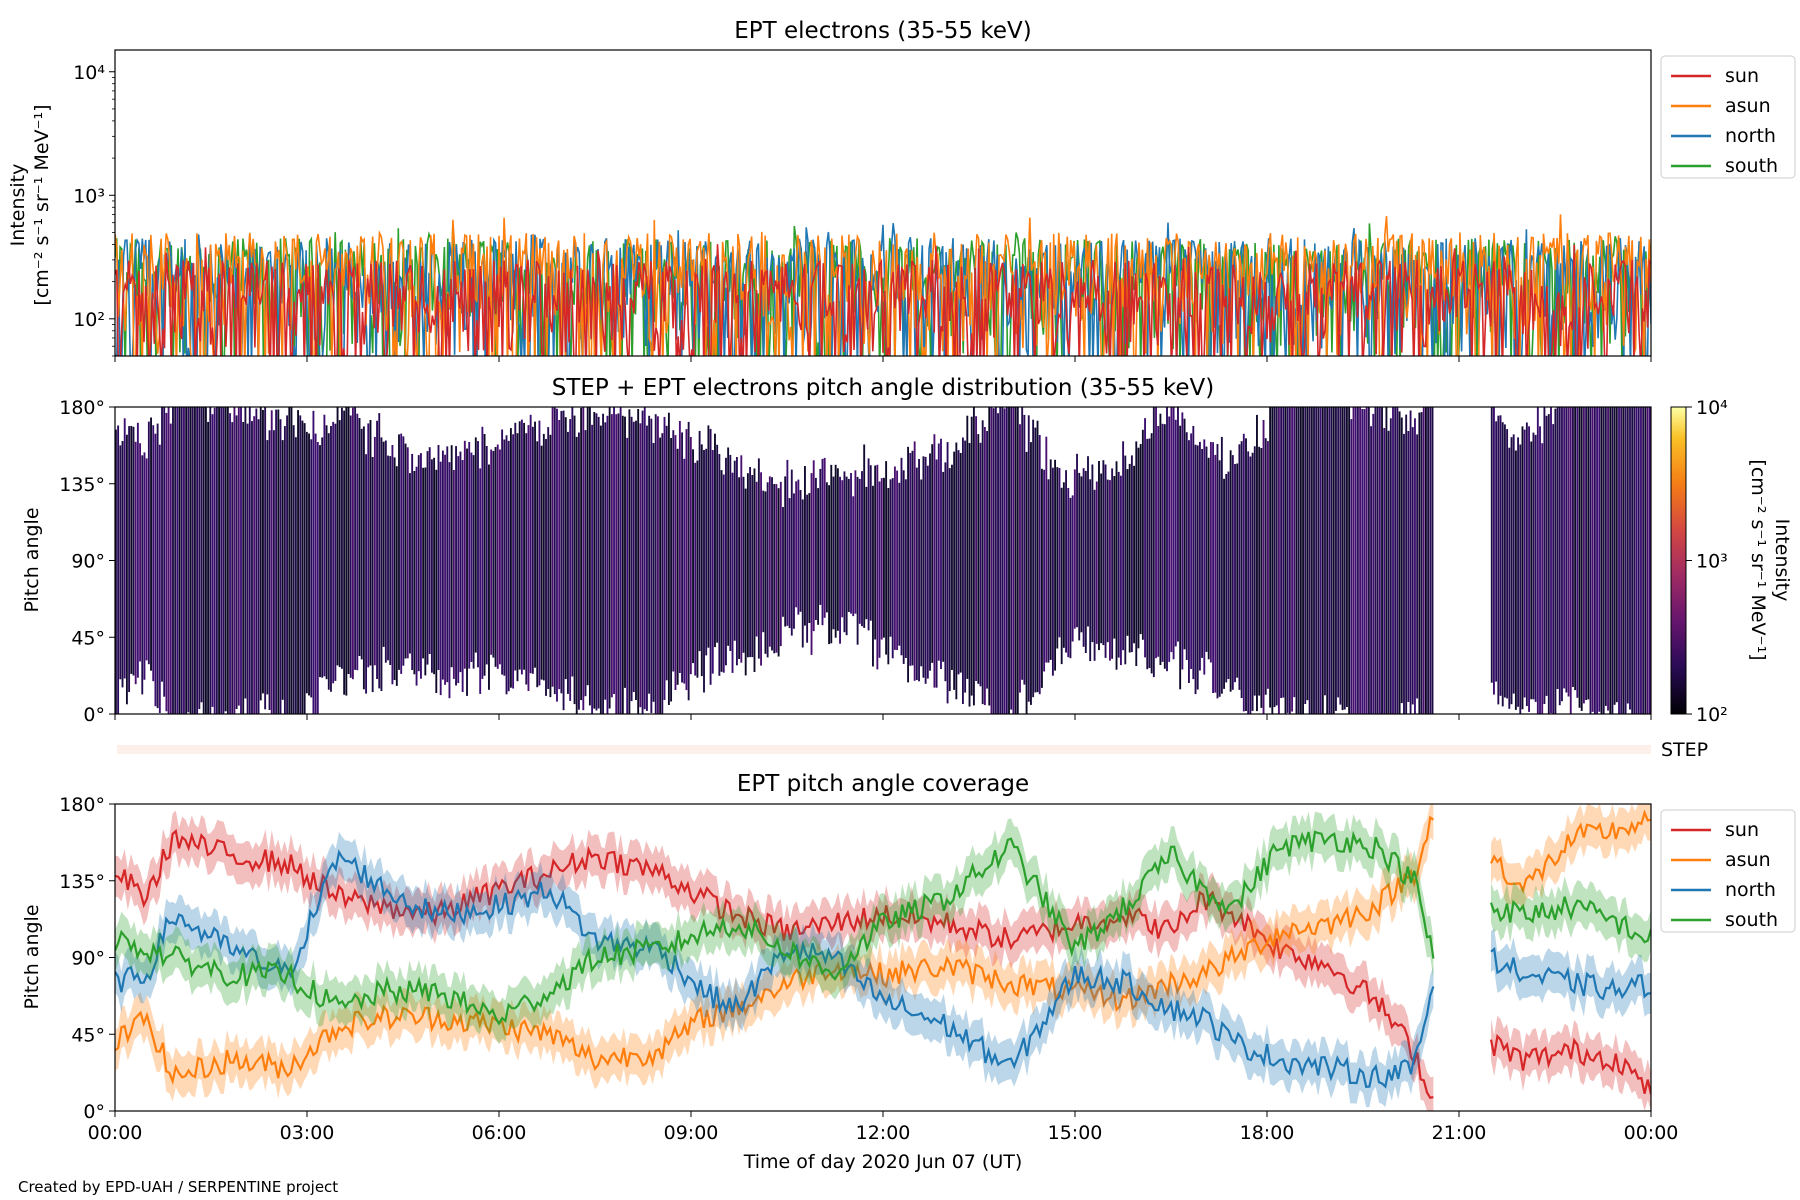 Image resolution: width=1800 pixels, height=1200 pixels. I want to click on panel1-title: EPT electrons (35-55 keV), so click(882, 31).